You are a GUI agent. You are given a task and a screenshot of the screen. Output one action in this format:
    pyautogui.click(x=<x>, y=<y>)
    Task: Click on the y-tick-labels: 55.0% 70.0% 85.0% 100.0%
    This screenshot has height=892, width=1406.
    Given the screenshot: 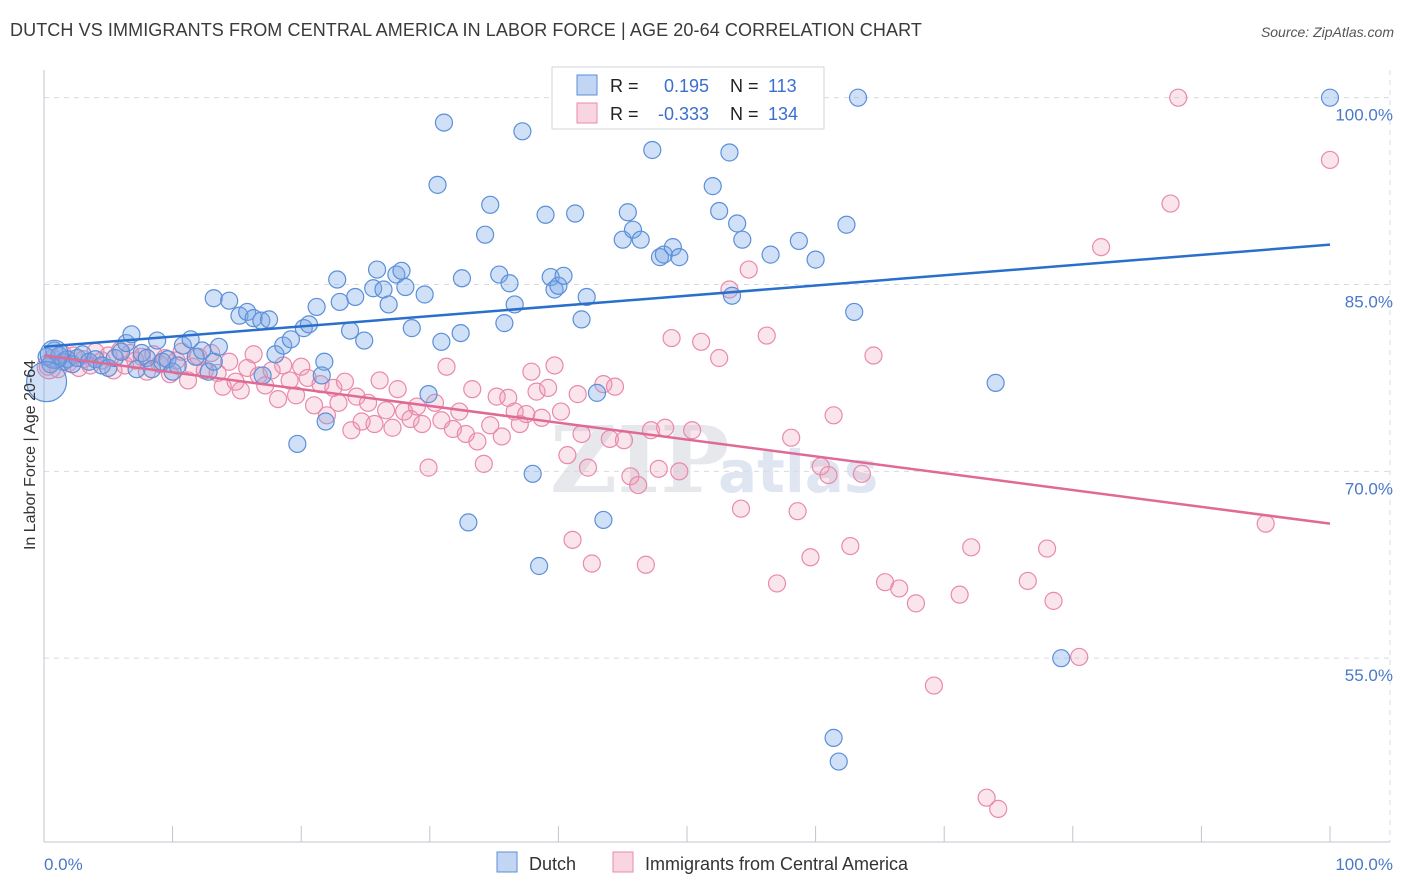 What is the action you would take?
    pyautogui.click(x=1364, y=395)
    